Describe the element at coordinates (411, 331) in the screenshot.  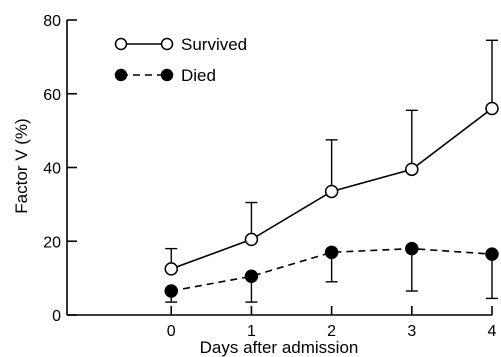
I see `x-tick-label: 3` at that location.